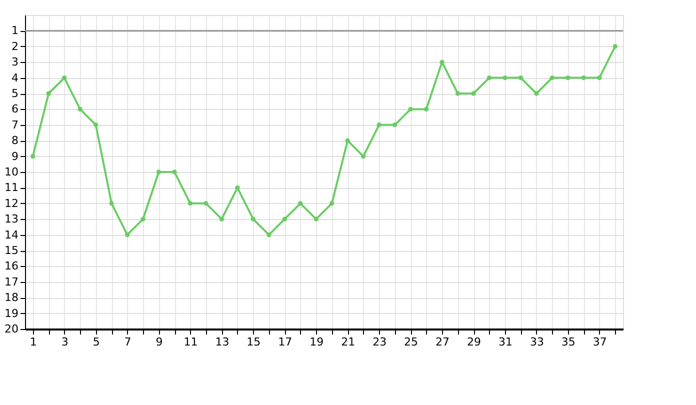  What do you see at coordinates (96, 342) in the screenshot?
I see `x-tick-label: 5` at bounding box center [96, 342].